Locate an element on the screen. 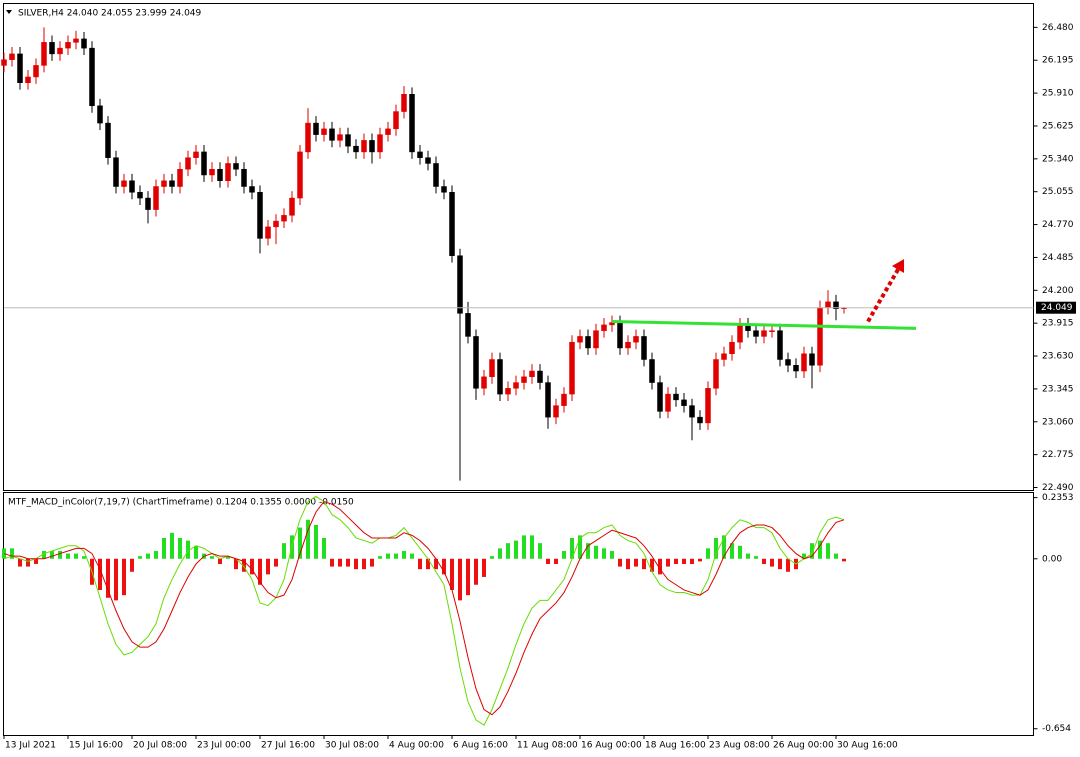 This screenshot has width=1080, height=757. y-tick-label: 23.060 is located at coordinates (1058, 422).